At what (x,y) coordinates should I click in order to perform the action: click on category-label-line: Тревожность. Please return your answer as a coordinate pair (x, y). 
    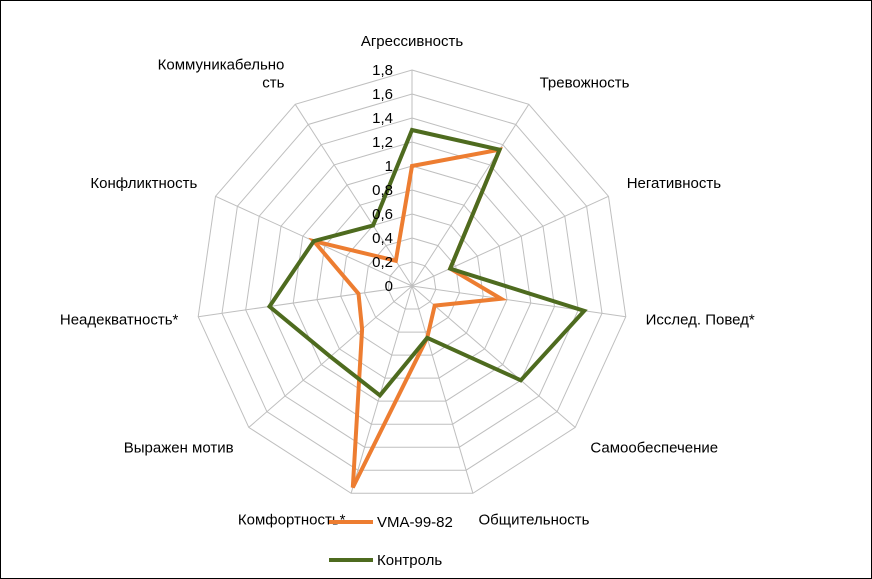
    Looking at the image, I should click on (585, 83).